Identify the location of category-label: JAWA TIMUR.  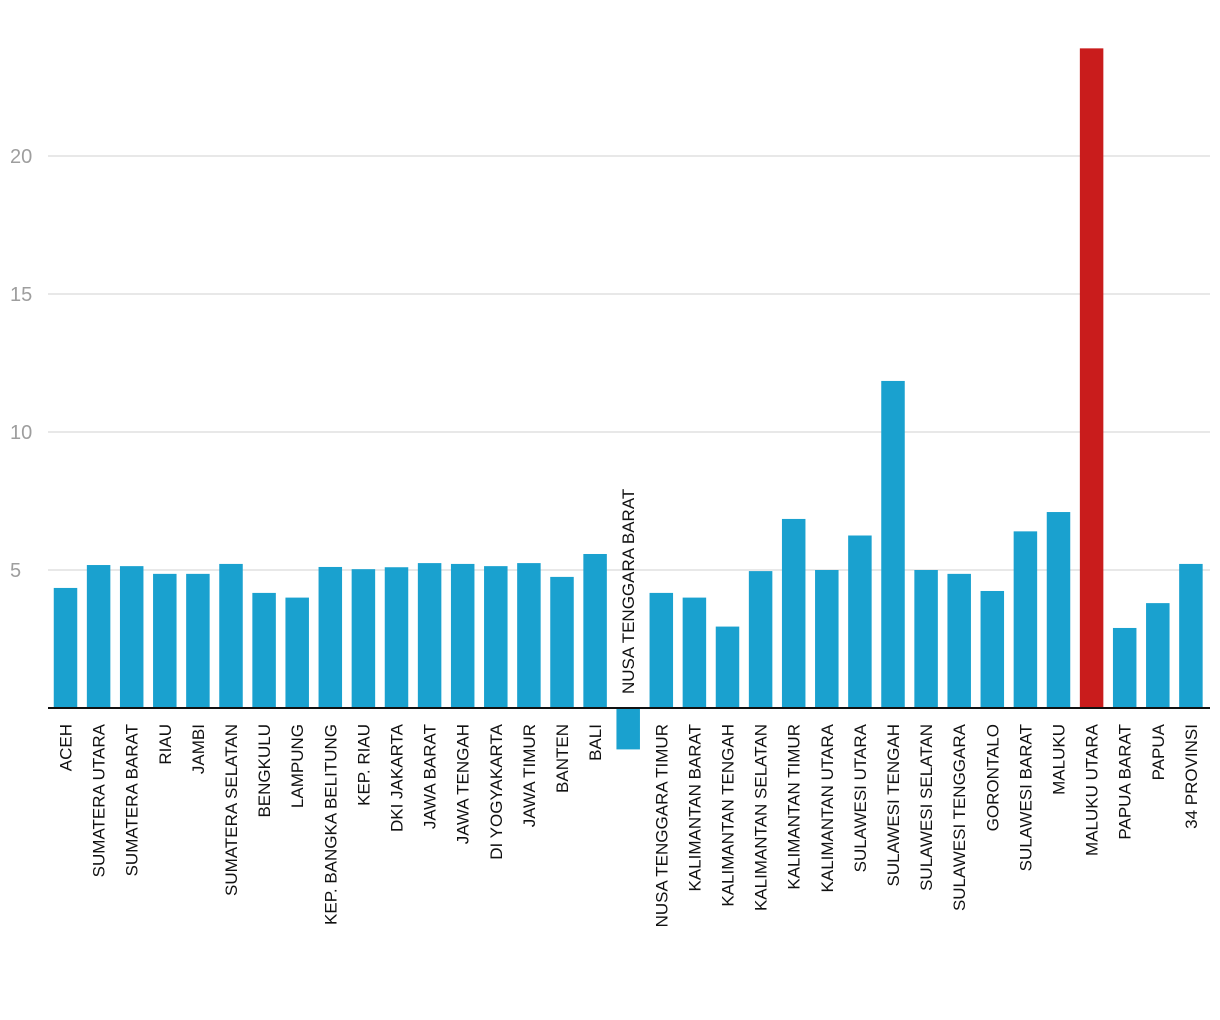
(529, 775).